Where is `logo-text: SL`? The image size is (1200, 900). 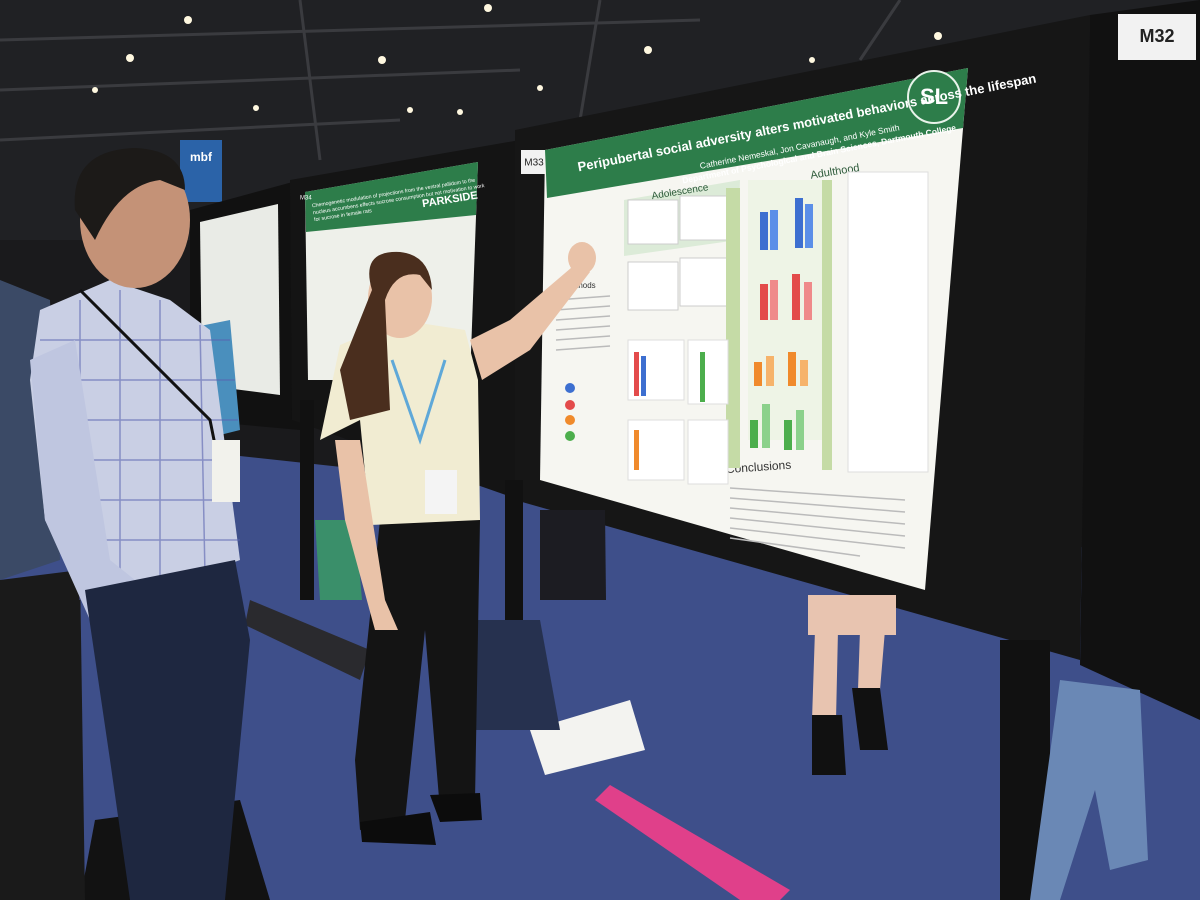
logo-text: SL is located at coordinates (934, 96).